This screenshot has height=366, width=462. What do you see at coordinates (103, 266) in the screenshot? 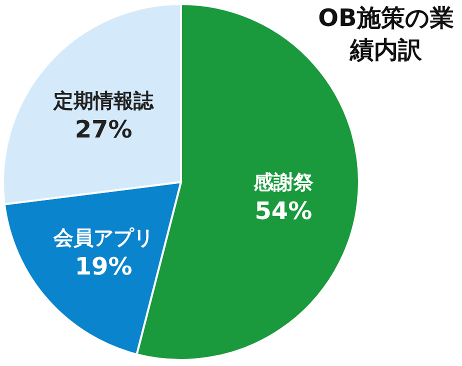
I see `data-label: 19%` at bounding box center [103, 266].